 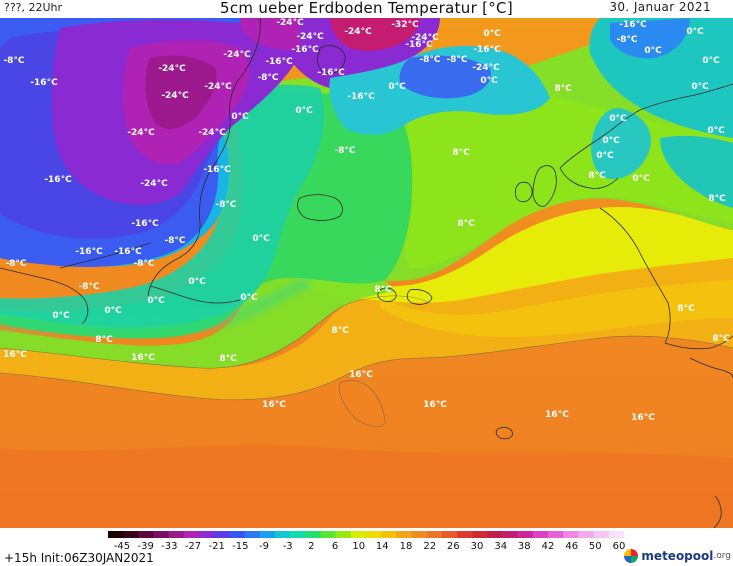 I want to click on isotherm-16-loop, so click(x=362, y=403).